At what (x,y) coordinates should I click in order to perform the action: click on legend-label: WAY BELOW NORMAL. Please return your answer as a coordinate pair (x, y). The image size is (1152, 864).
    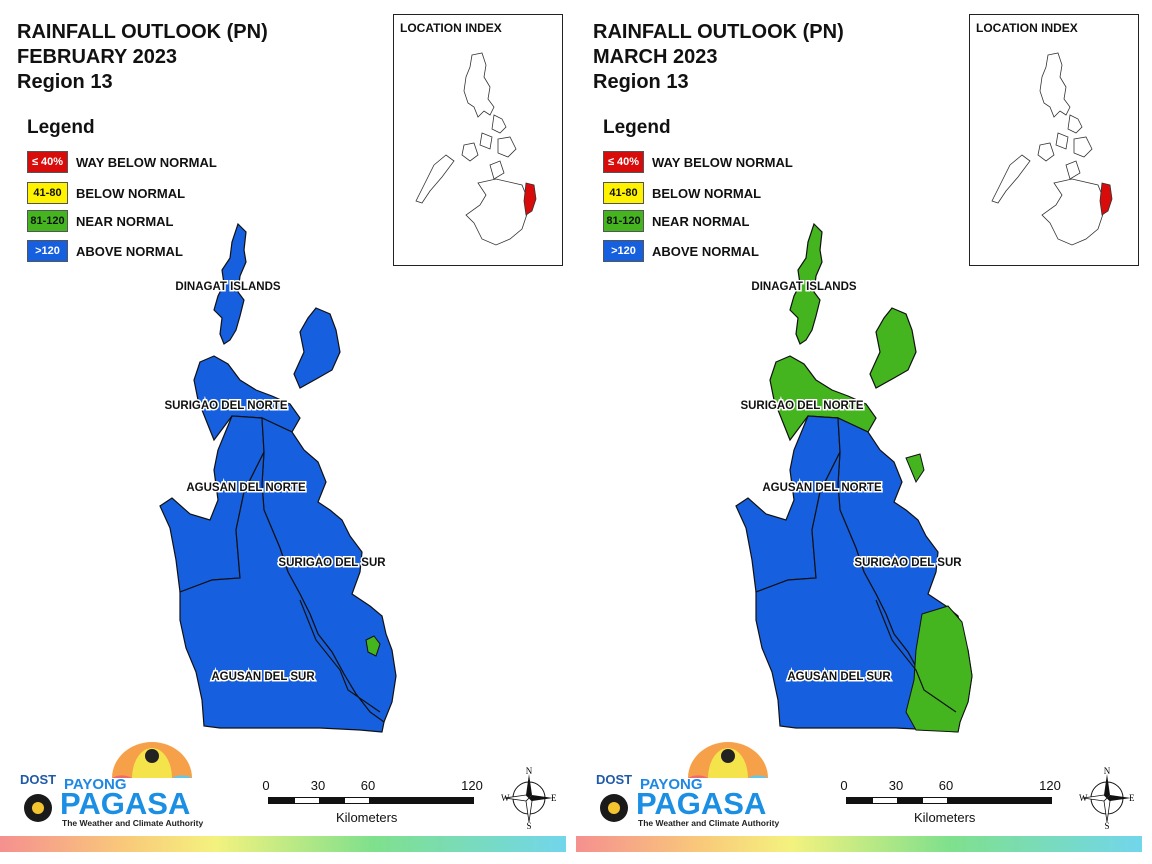
    Looking at the image, I should click on (722, 162).